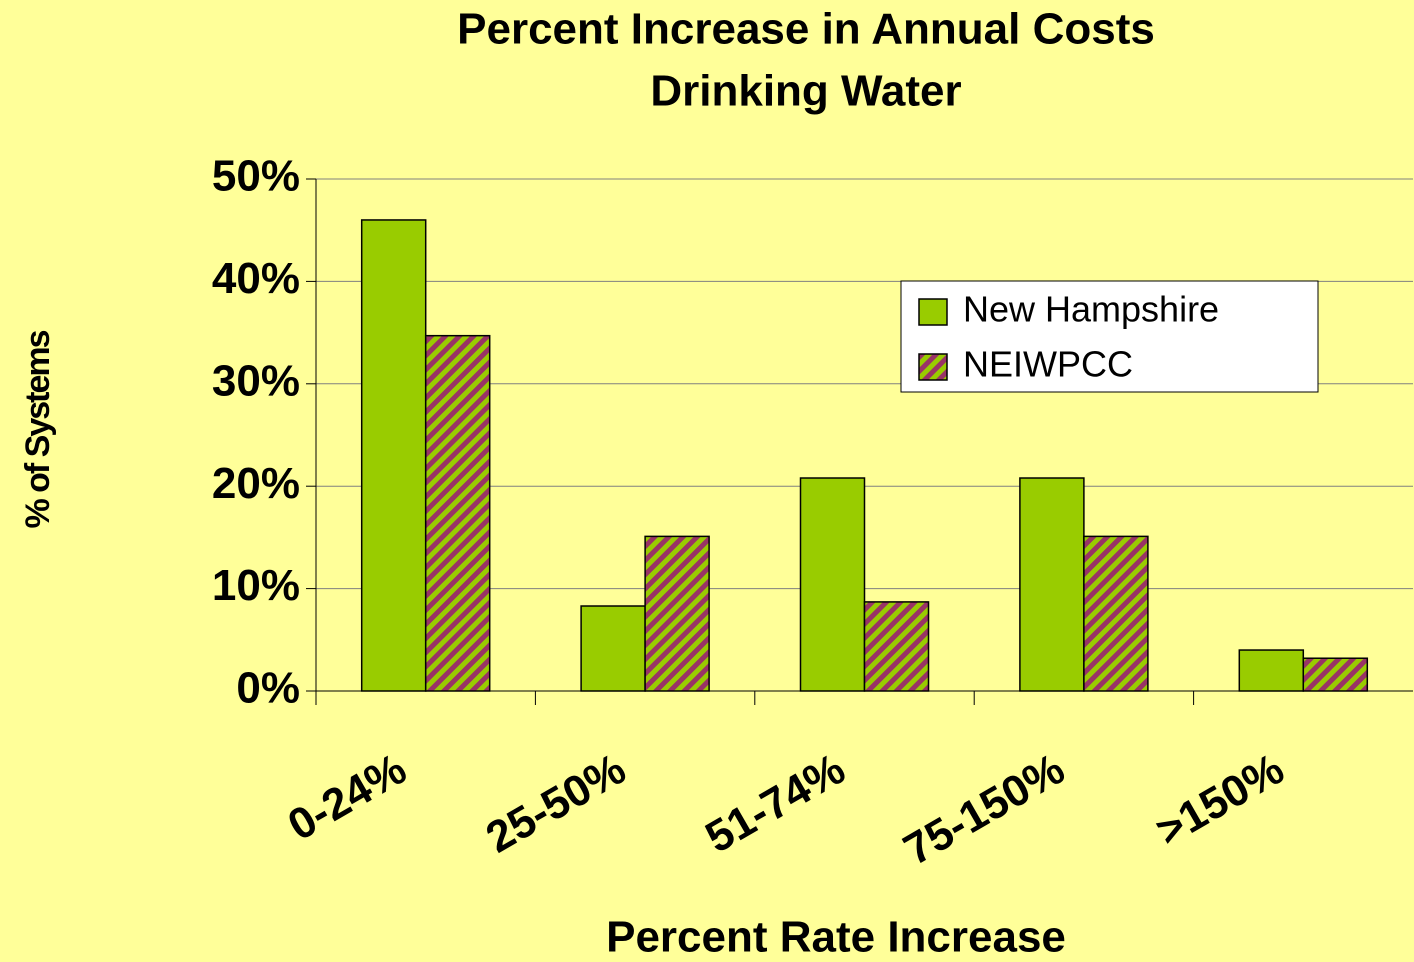 This screenshot has height=962, width=1414. Describe the element at coordinates (1048, 364) in the screenshot. I see `legend-label: NEIWPCC` at that location.